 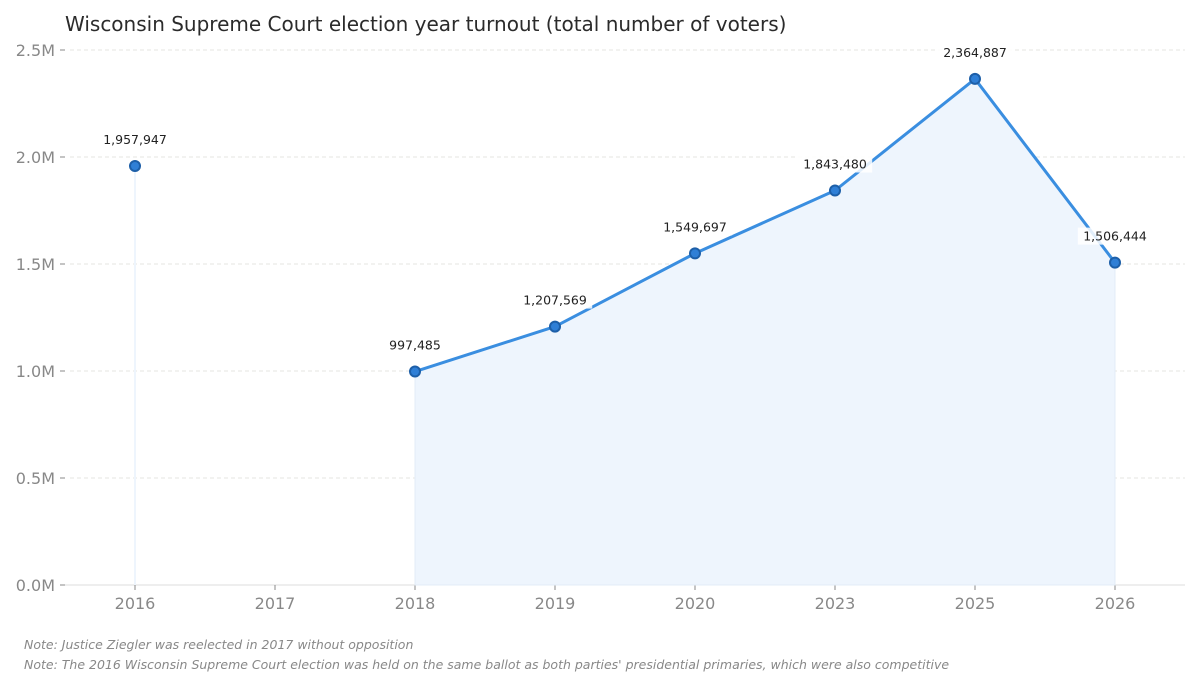 What do you see at coordinates (35, 157) in the screenshot?
I see `y-tick-label: 2.0M` at bounding box center [35, 157].